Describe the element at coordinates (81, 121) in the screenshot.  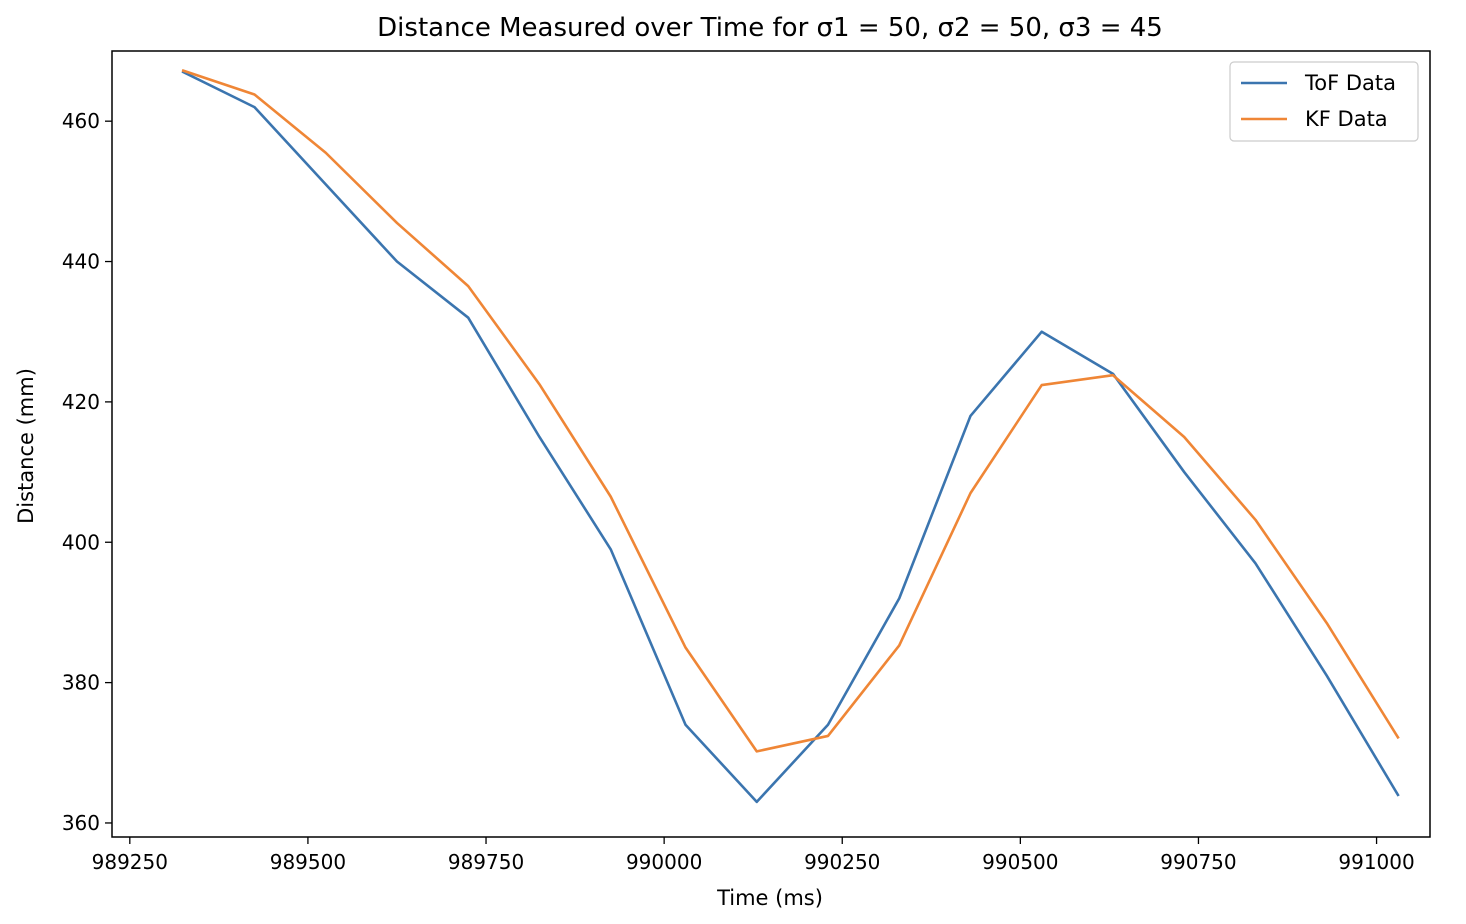
I see `y-tick-label: 460` at that location.